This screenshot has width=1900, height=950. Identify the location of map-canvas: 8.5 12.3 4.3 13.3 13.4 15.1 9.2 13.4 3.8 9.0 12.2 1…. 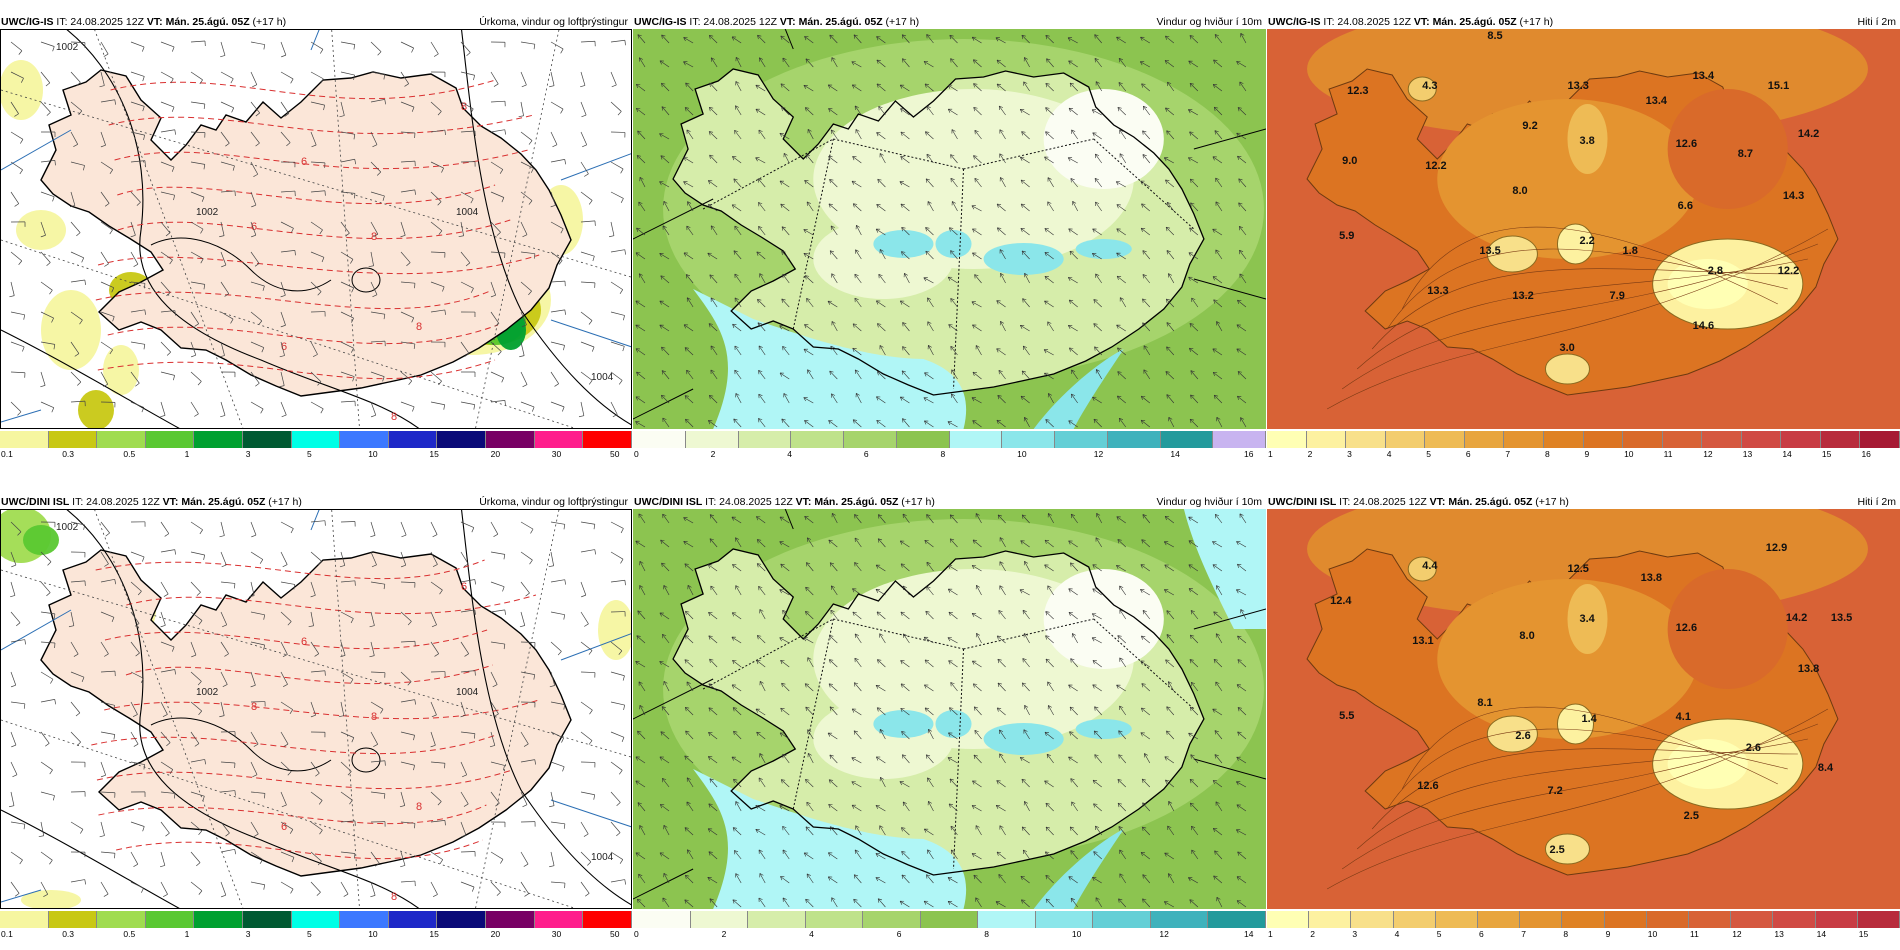
(1583, 229).